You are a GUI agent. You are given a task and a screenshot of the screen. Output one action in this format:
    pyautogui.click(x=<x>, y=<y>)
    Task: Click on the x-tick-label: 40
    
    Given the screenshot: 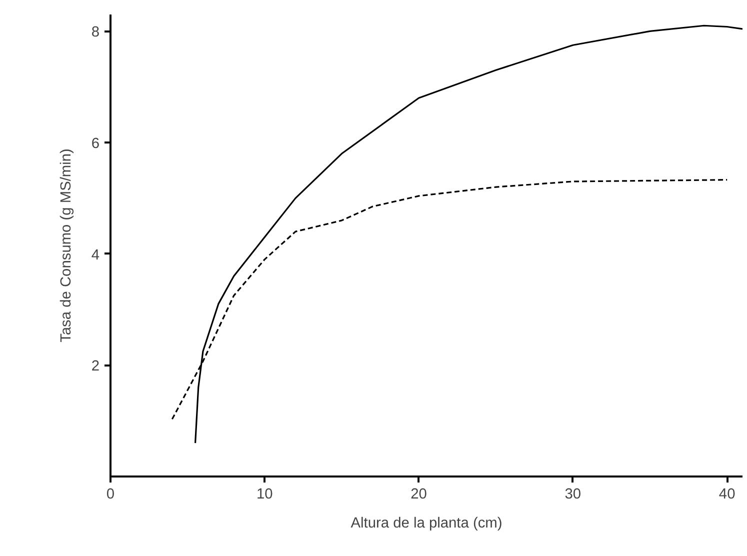 What is the action you would take?
    pyautogui.click(x=727, y=494)
    